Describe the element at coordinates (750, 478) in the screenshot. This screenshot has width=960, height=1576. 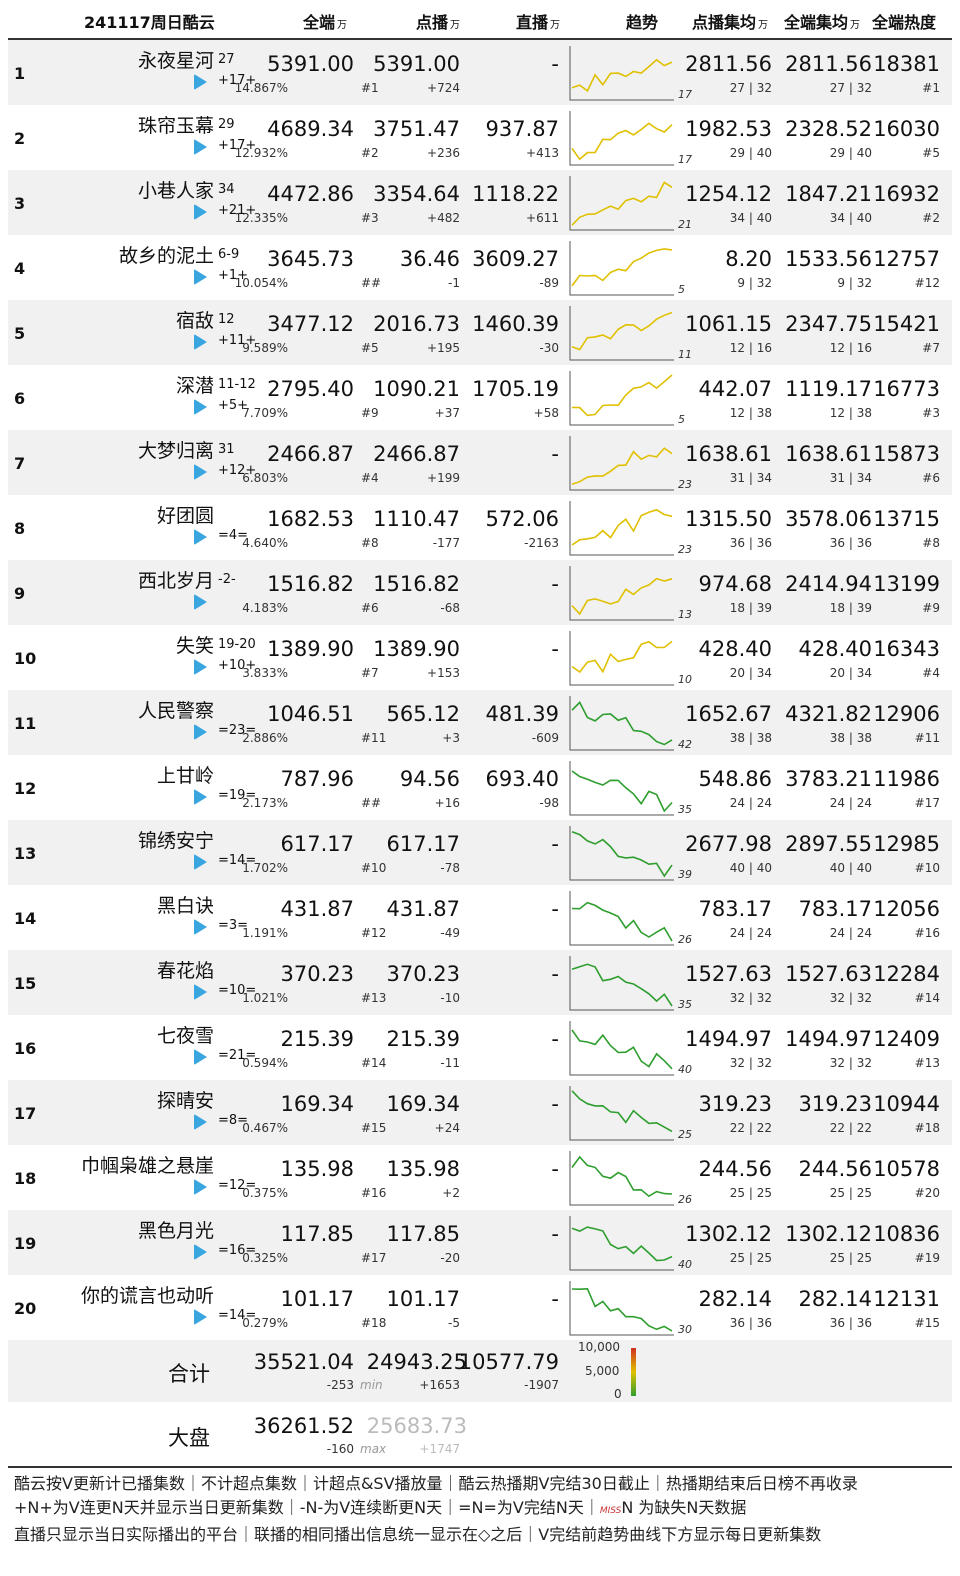
I see `vod-avg-ep-count: 31 | 34` at that location.